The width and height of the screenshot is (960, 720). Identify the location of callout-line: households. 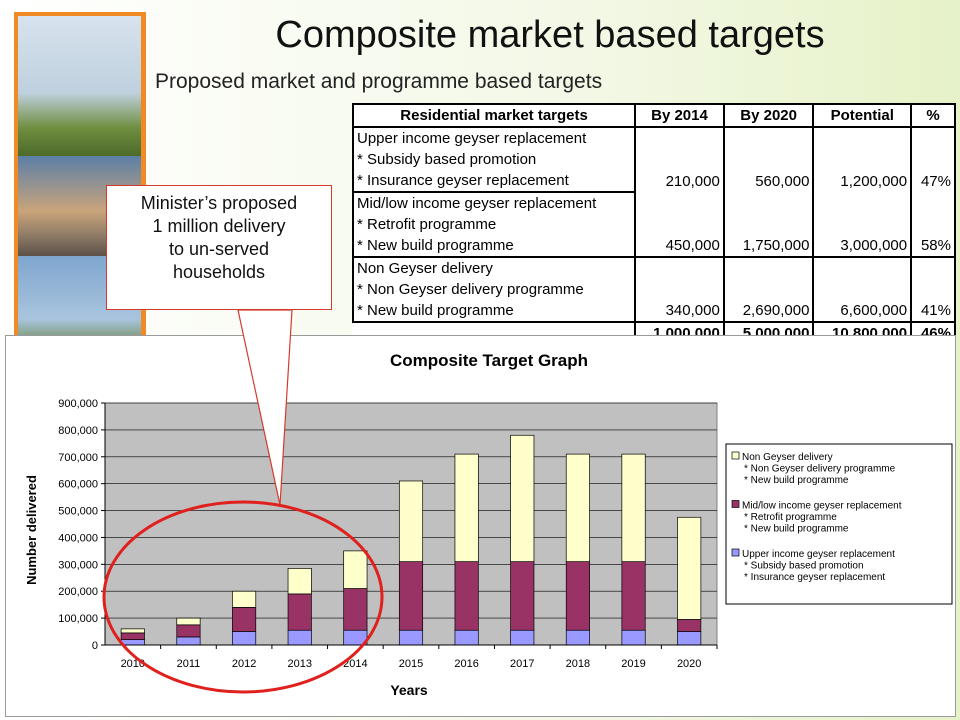
(219, 272).